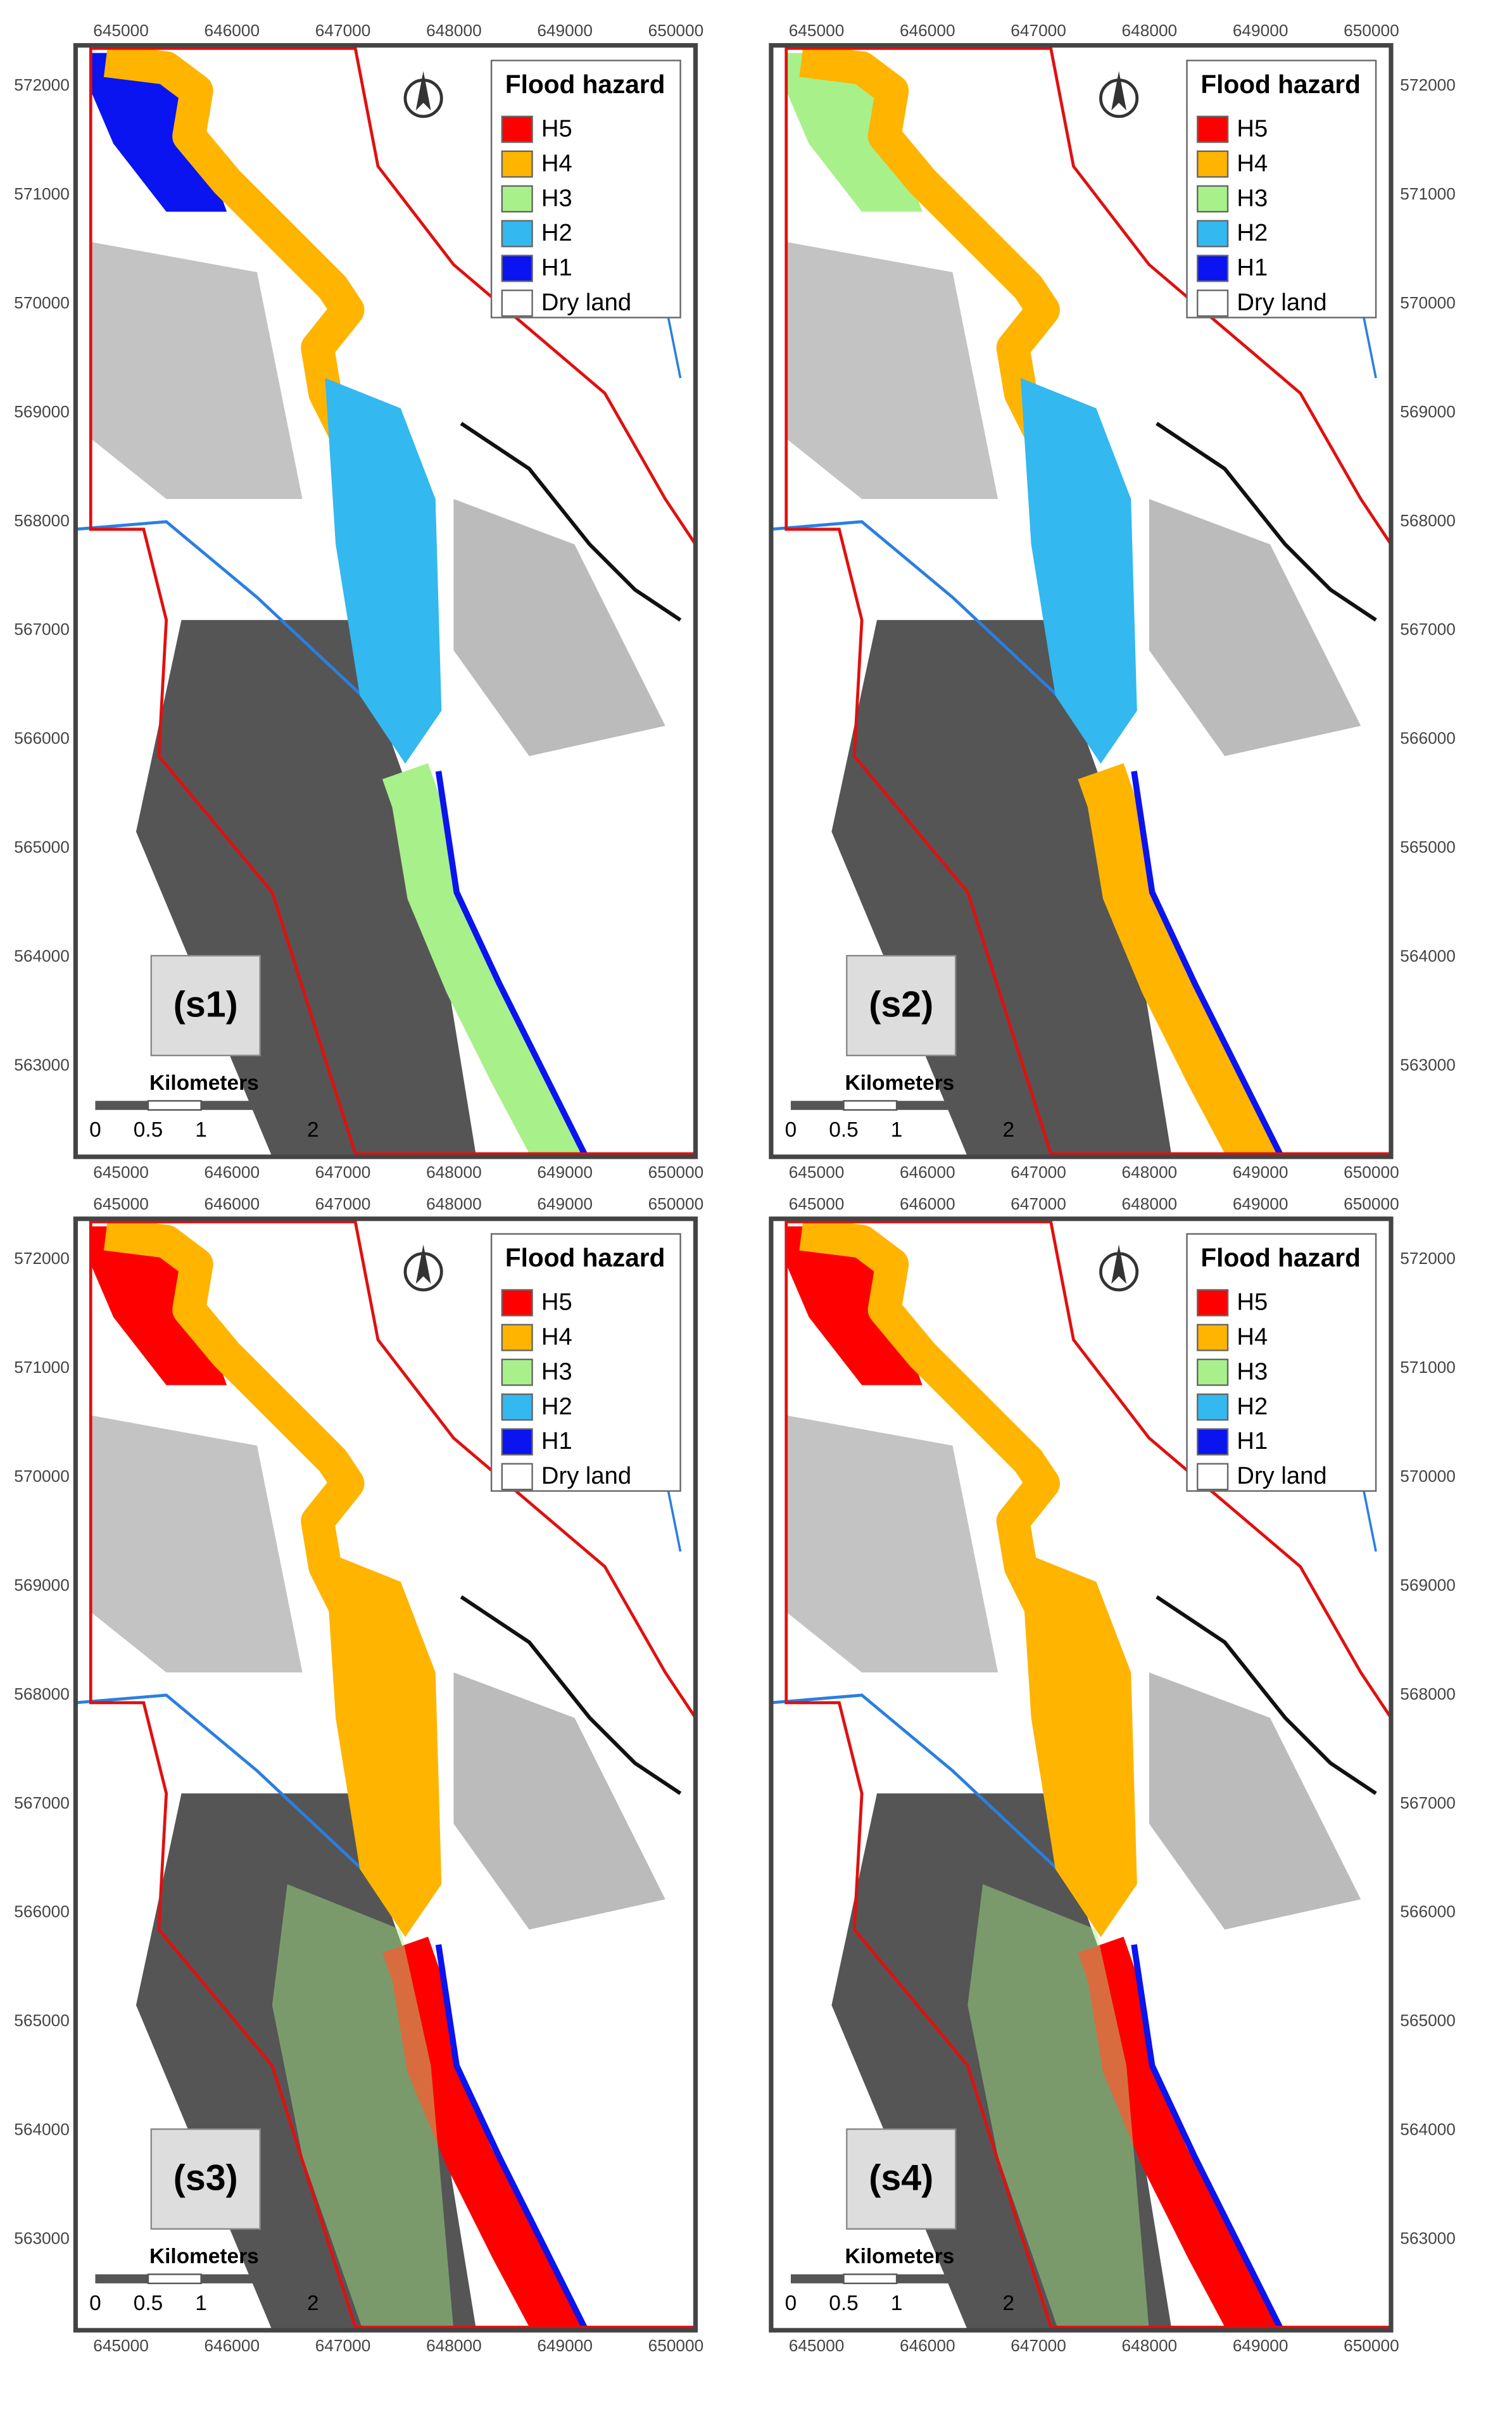 The width and height of the screenshot is (1512, 2412). What do you see at coordinates (1252, 1441) in the screenshot?
I see `legend-label: H1` at bounding box center [1252, 1441].